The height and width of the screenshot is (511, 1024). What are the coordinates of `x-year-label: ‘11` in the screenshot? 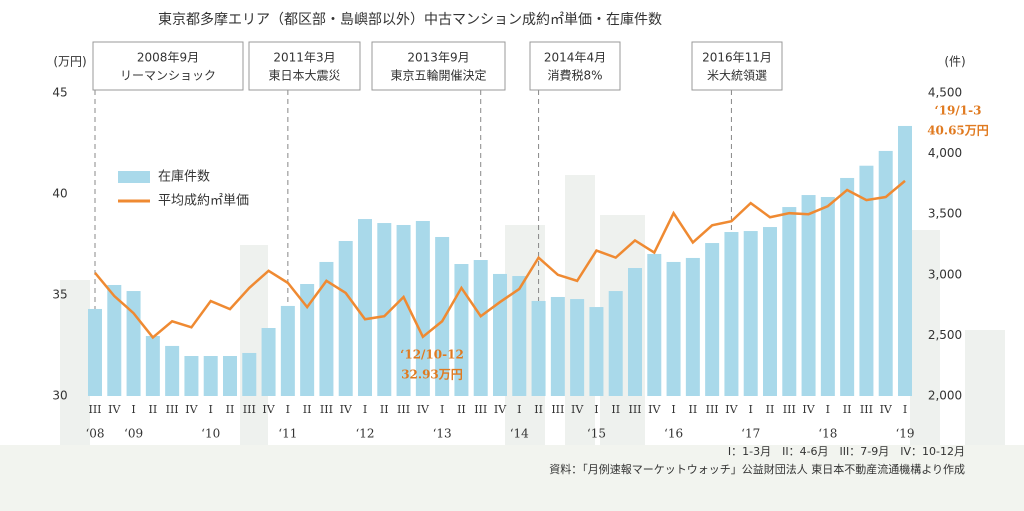 It's located at (287, 434).